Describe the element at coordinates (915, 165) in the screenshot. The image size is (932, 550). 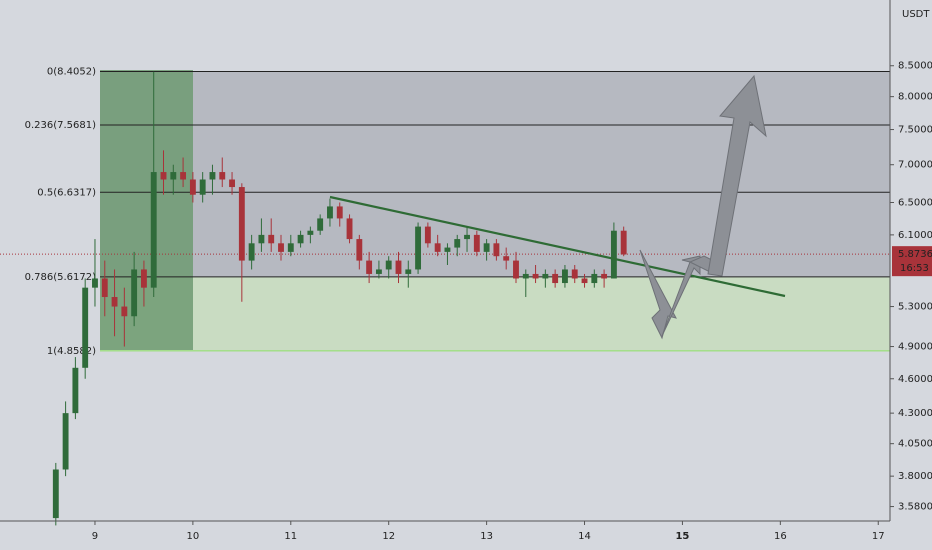
I see `y-tick-label: 7.0000` at that location.